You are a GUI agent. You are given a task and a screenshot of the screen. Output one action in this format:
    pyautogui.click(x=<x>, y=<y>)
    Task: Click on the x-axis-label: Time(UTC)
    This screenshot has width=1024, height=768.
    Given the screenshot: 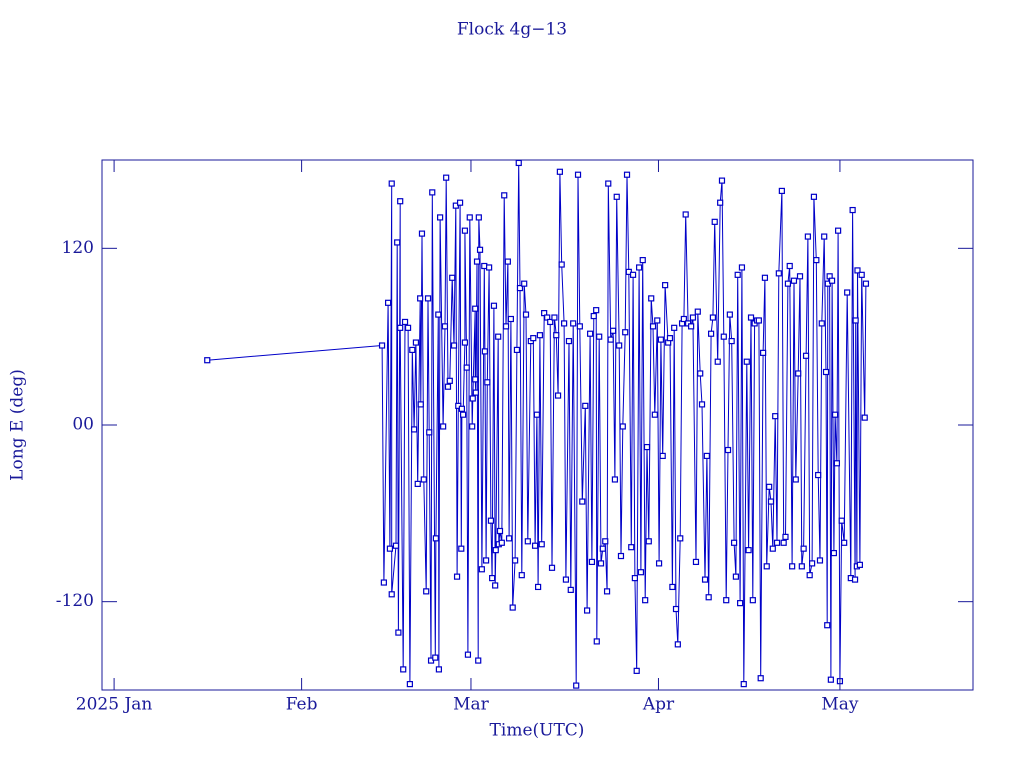 What is the action you would take?
    pyautogui.click(x=537, y=731)
    